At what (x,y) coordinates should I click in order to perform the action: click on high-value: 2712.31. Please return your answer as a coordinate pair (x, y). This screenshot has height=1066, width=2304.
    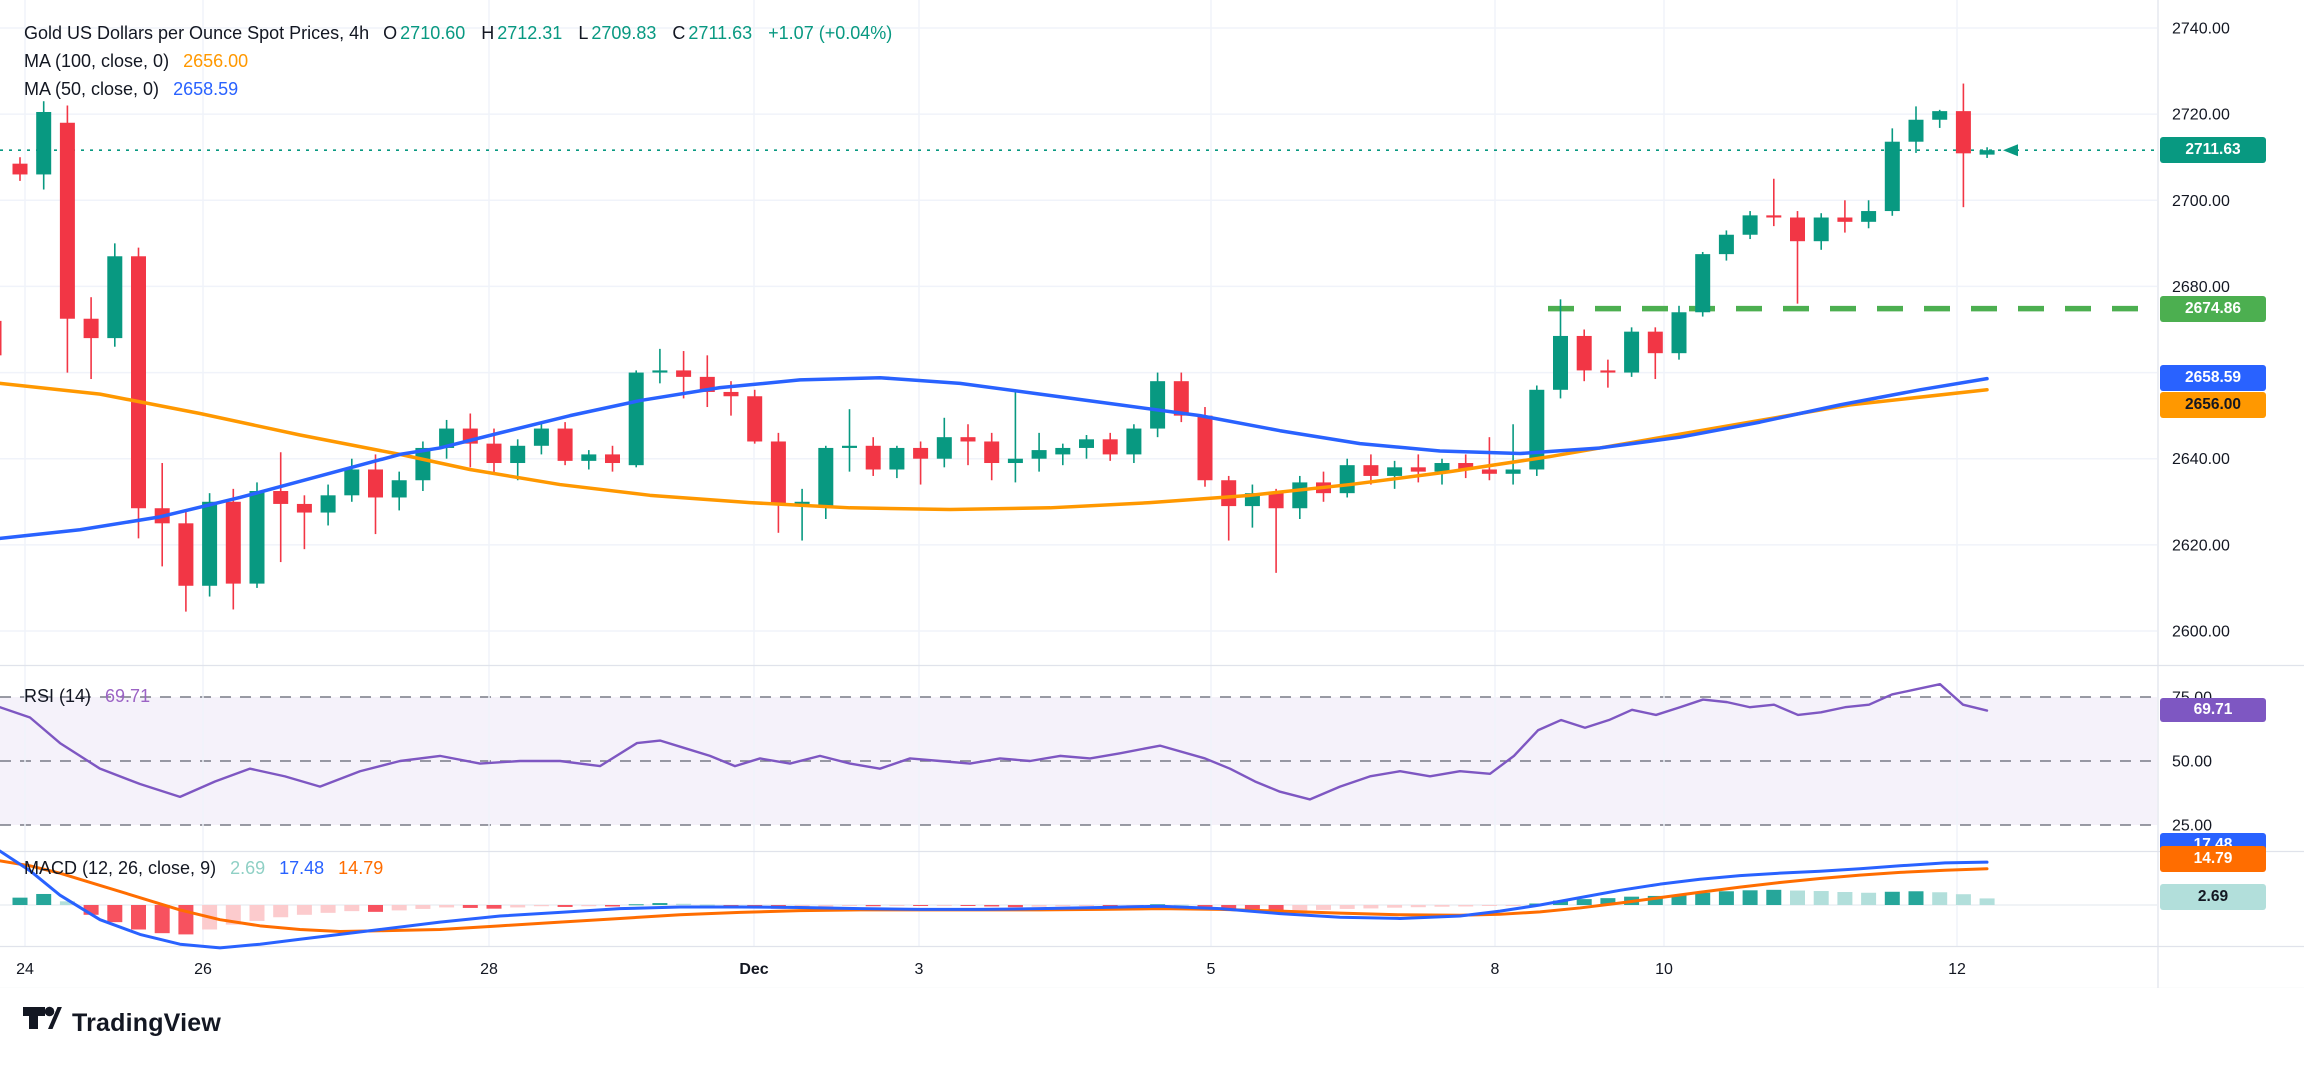
    Looking at the image, I should click on (530, 33).